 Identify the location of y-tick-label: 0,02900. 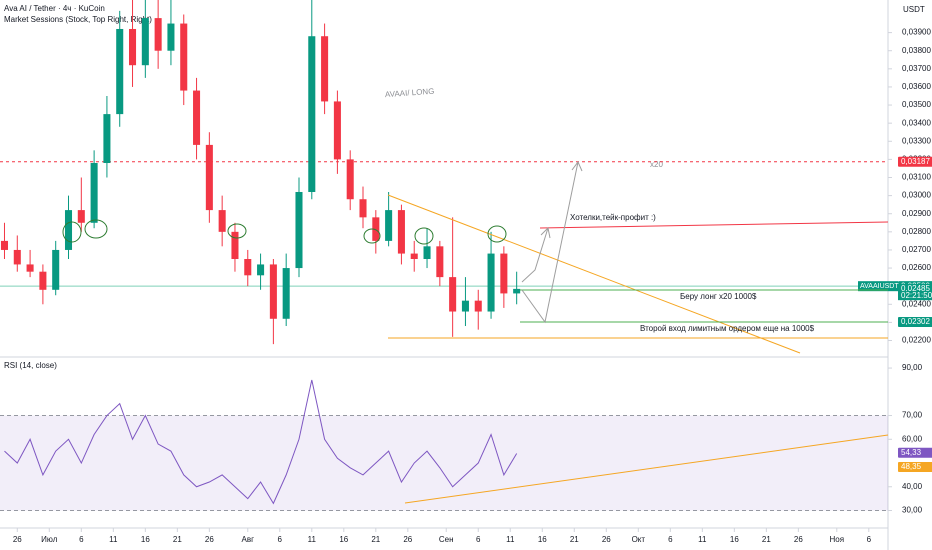
(916, 213).